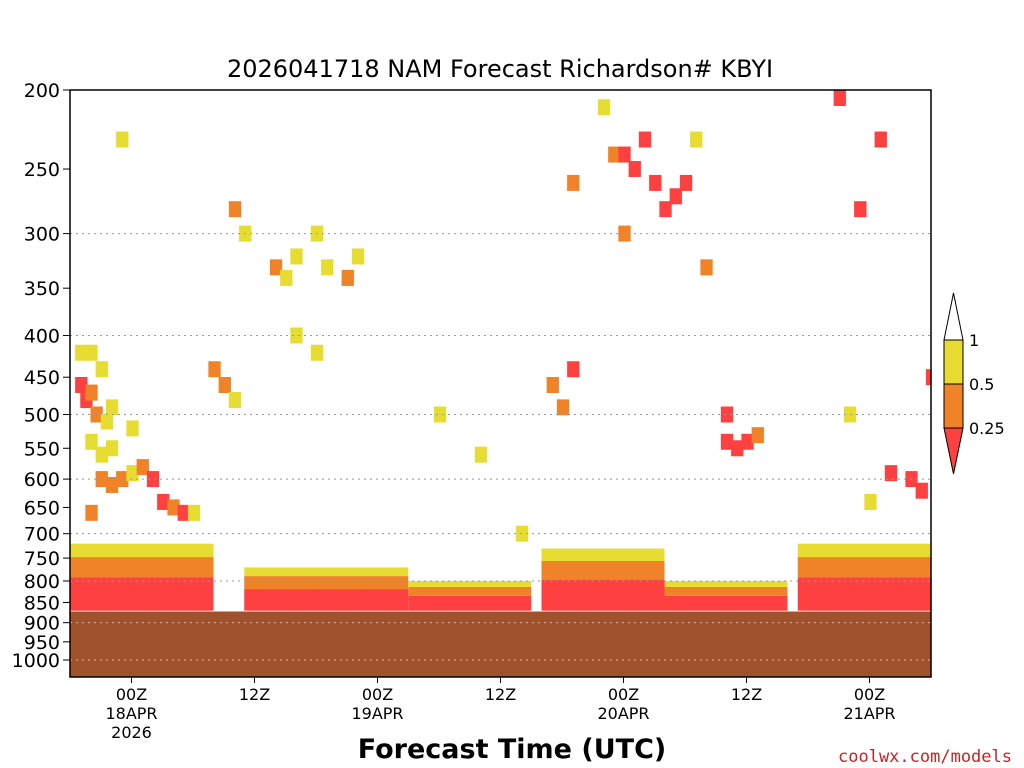 The height and width of the screenshot is (768, 1024). What do you see at coordinates (42, 336) in the screenshot?
I see `y-tick-label: 400` at bounding box center [42, 336].